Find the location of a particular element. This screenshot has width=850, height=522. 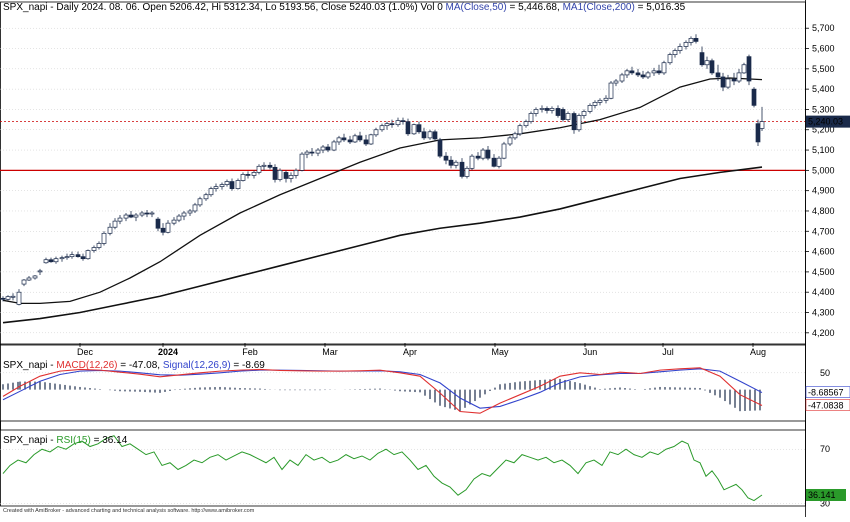

month-label: Jun is located at coordinates (590, 352).